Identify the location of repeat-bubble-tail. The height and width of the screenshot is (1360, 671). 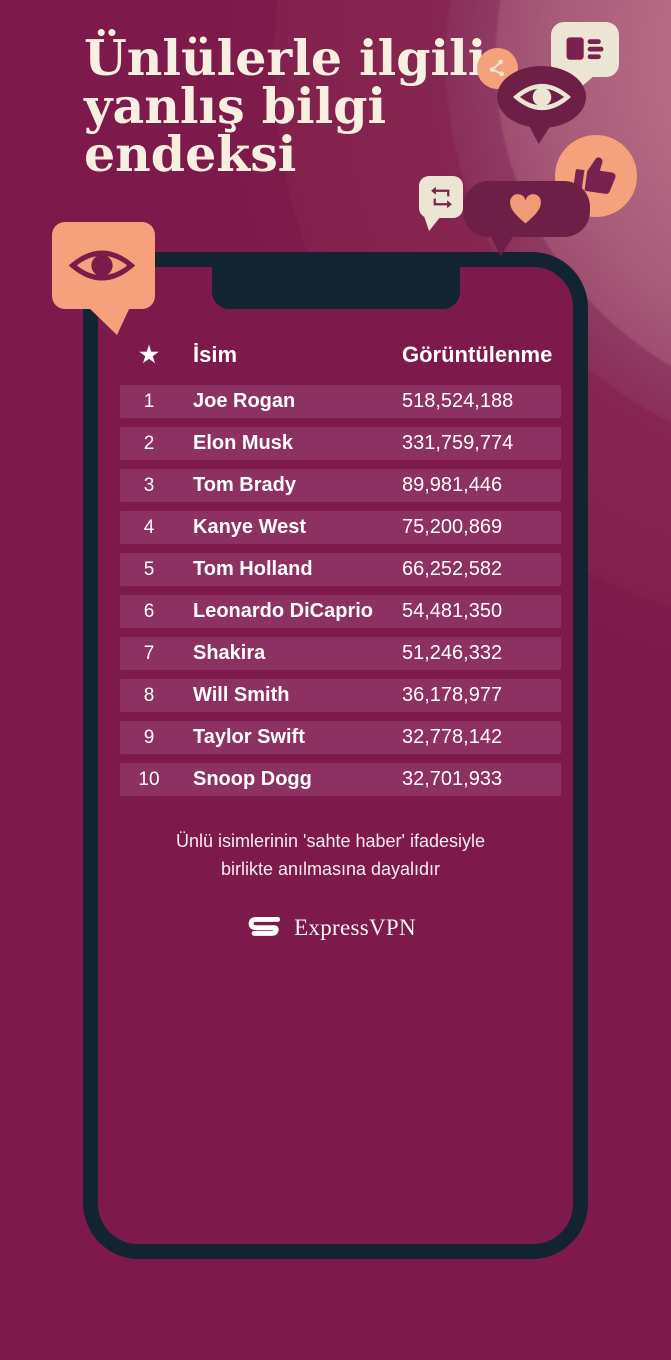
(432, 223).